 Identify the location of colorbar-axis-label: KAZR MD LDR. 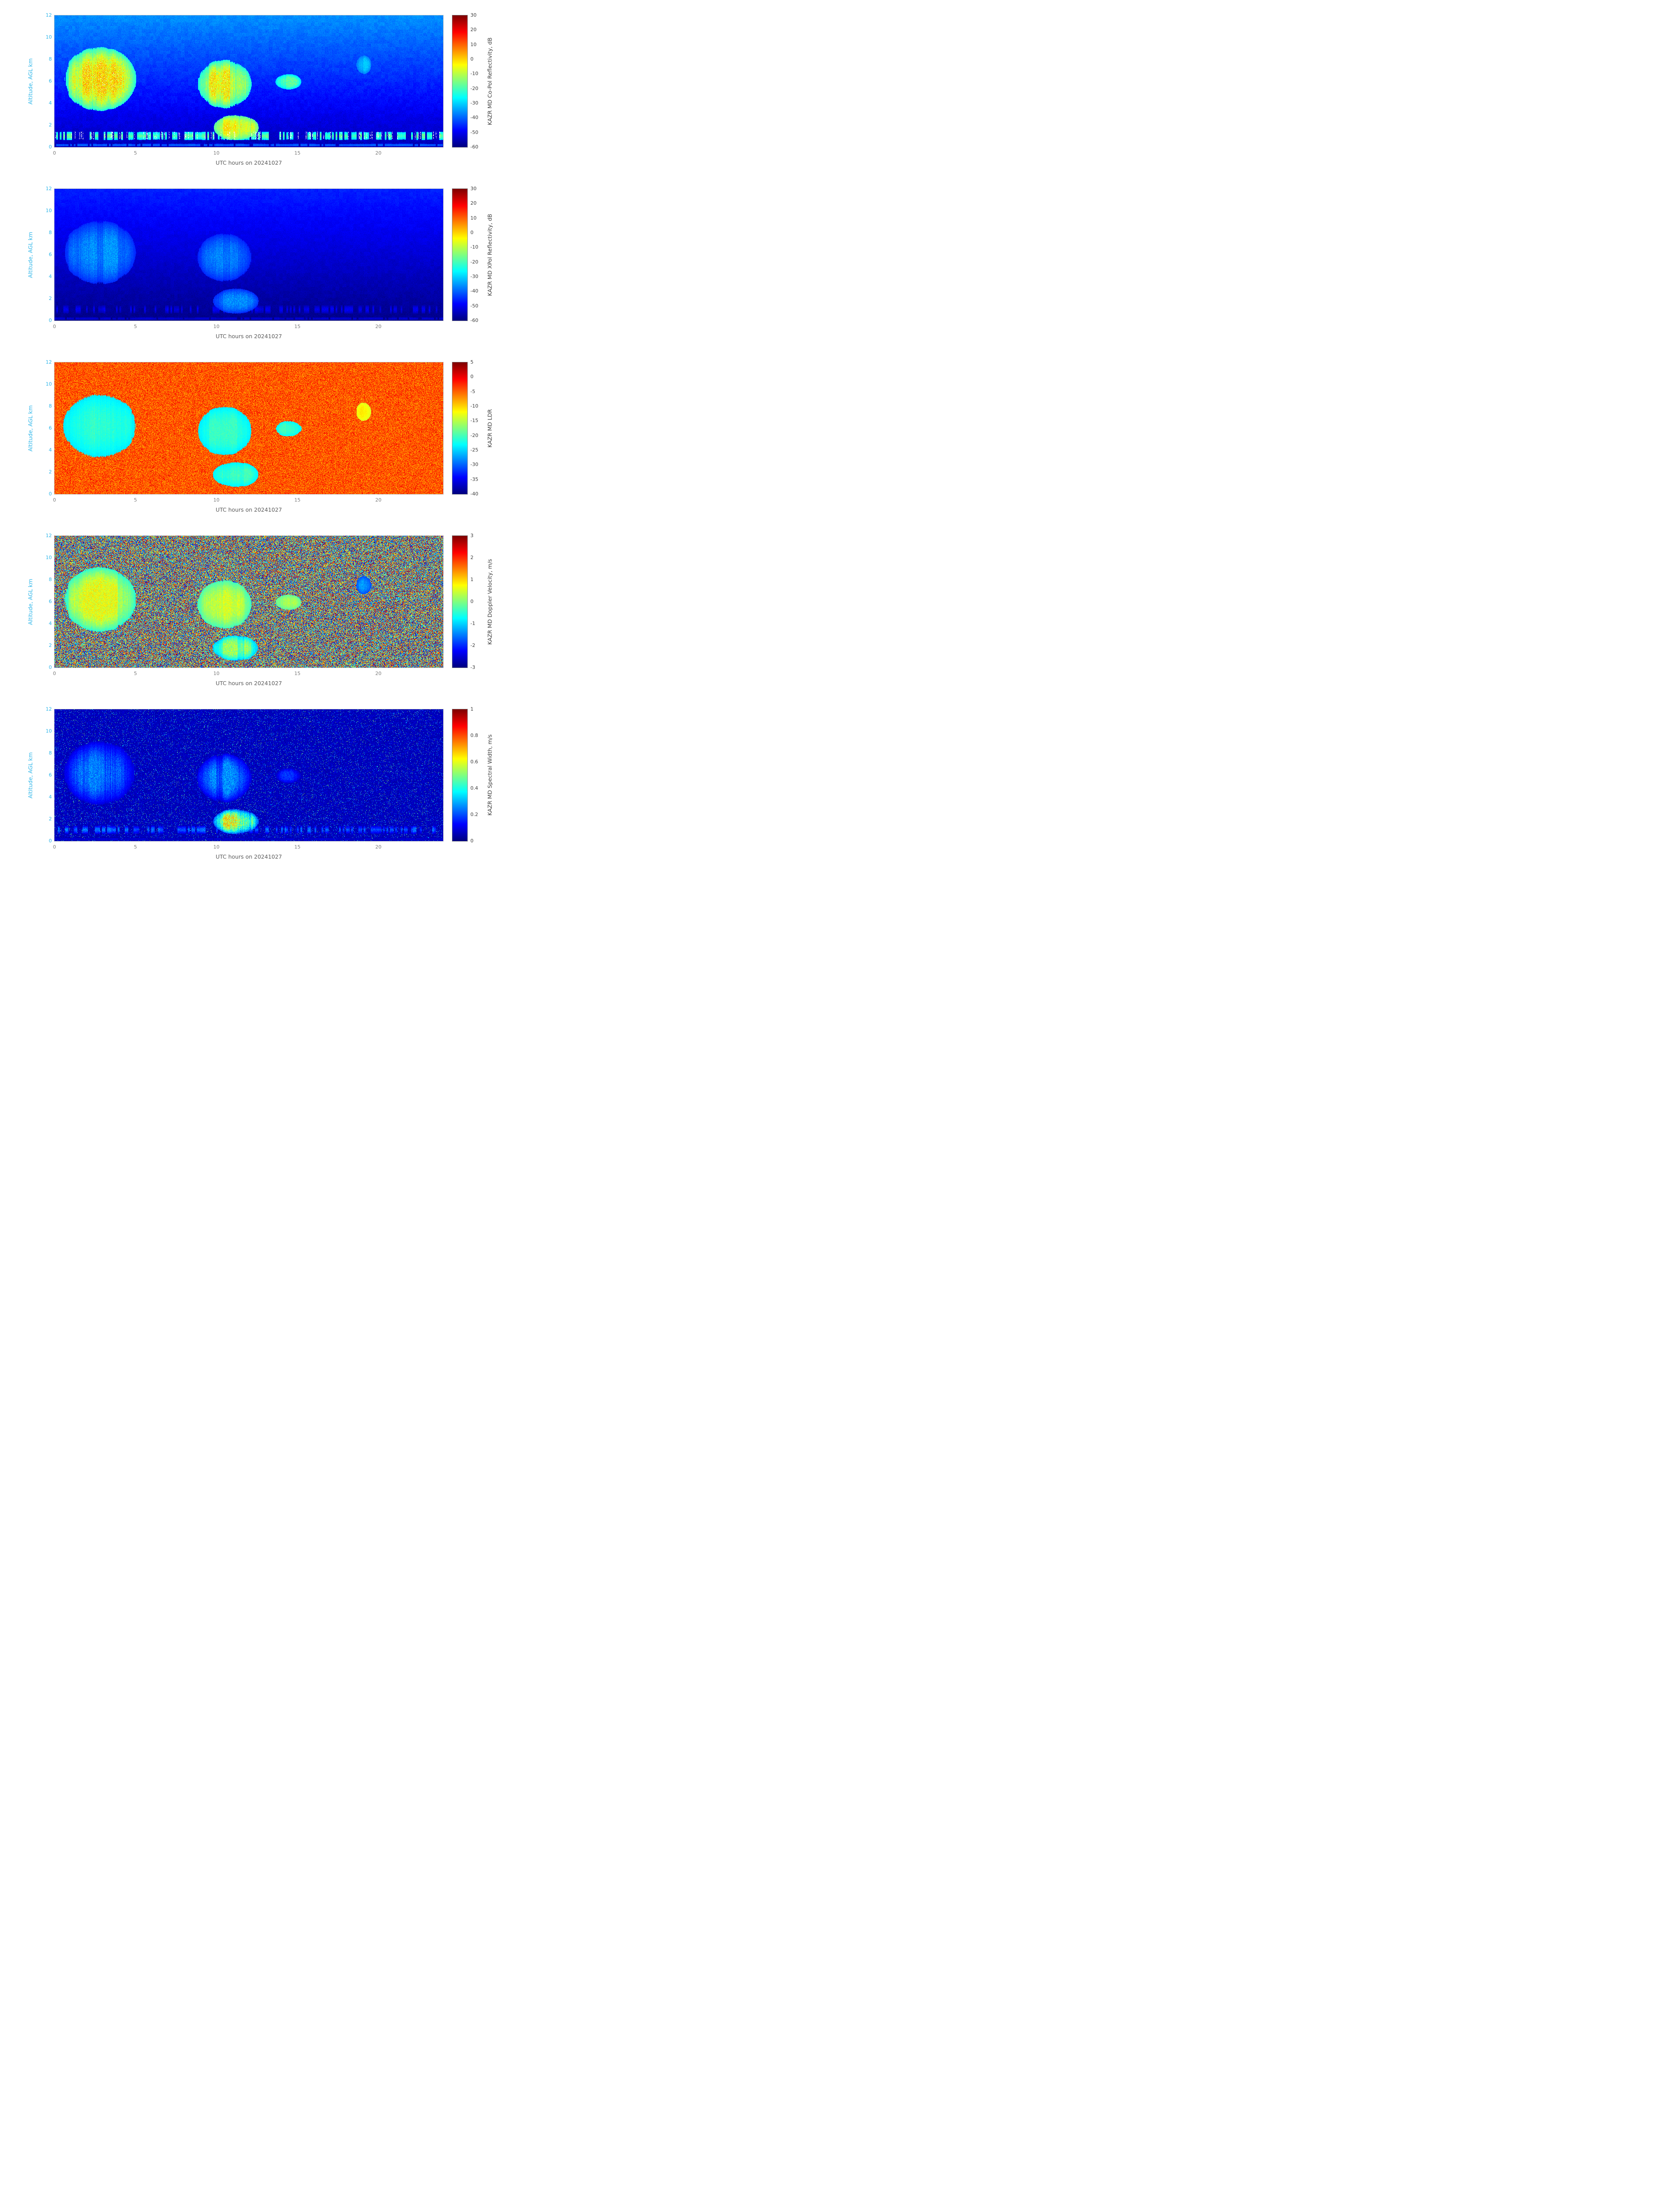
(489, 428).